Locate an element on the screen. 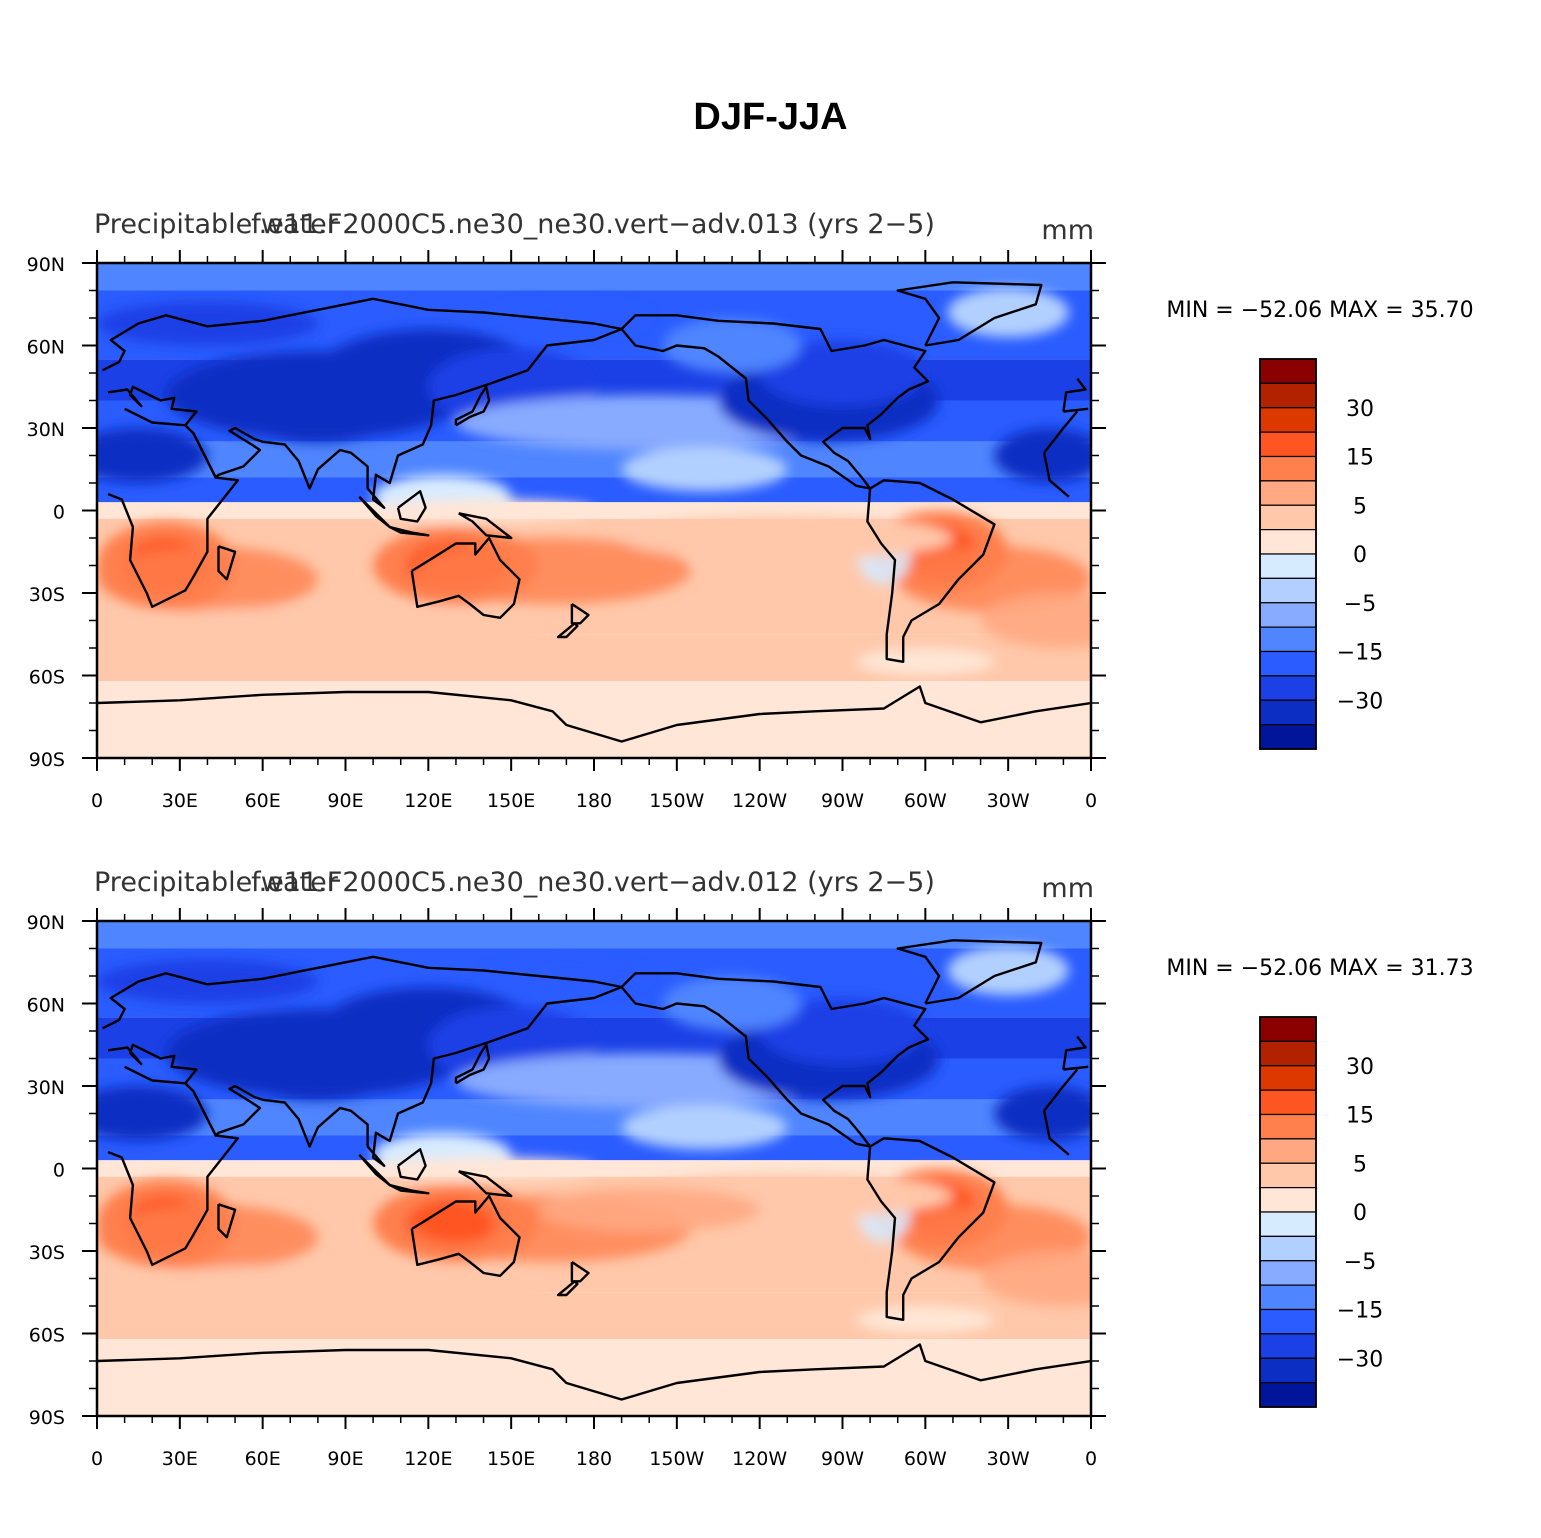 The width and height of the screenshot is (1541, 1538). lat-tick-label: 60S is located at coordinates (47, 1336).